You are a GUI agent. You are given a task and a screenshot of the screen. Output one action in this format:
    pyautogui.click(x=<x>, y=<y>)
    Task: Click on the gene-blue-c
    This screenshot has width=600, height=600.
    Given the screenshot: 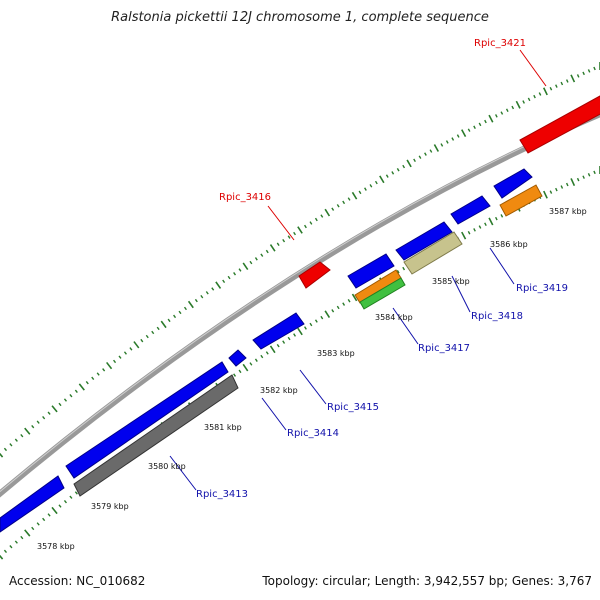 What is the action you would take?
    pyautogui.click(x=424, y=241)
    